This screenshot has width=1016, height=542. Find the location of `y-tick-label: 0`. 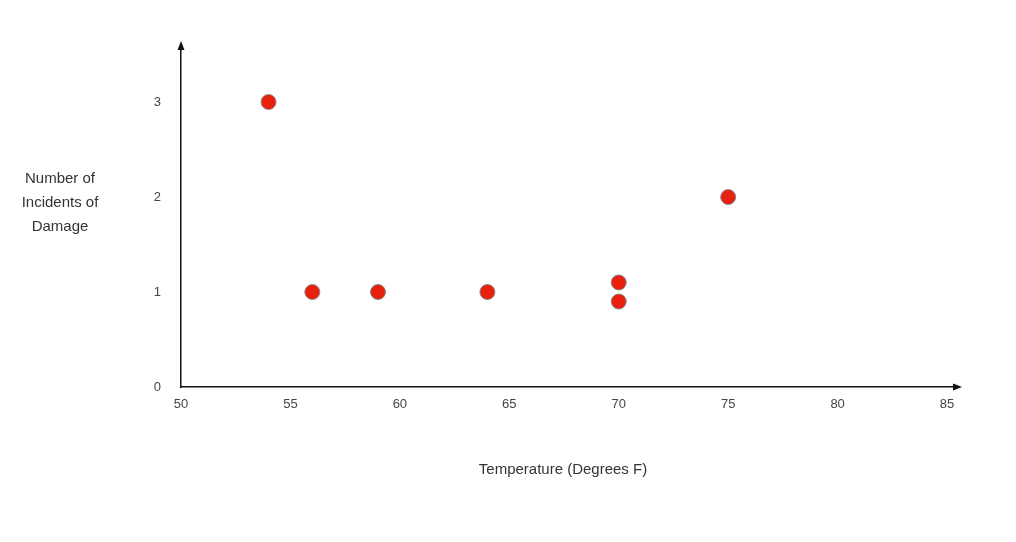

y-tick-label: 0 is located at coordinates (157, 386).